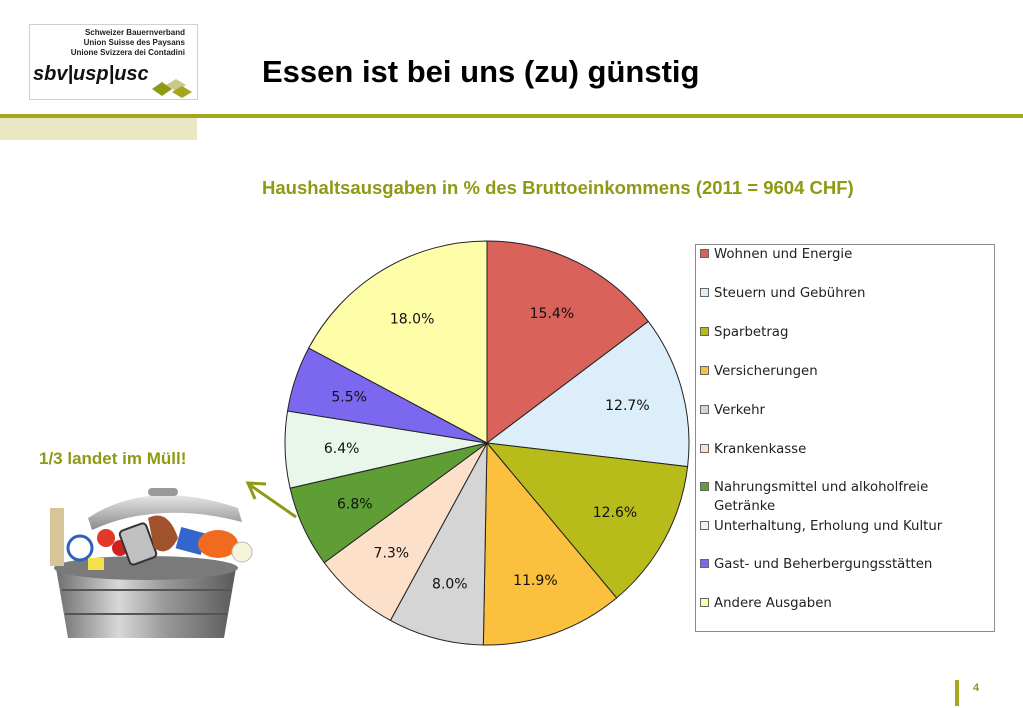  I want to click on legend-label: Unterhaltung, Erholung und Kultur, so click(828, 526).